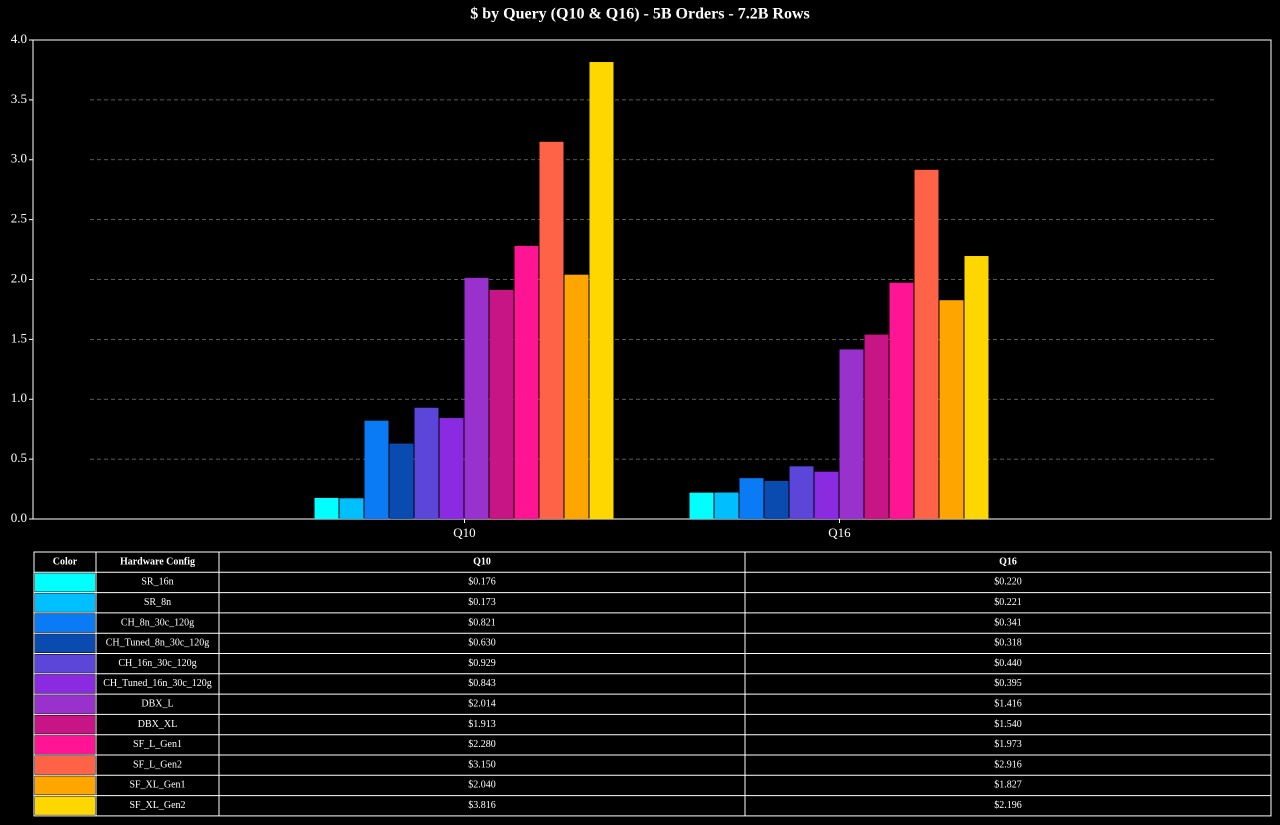 The image size is (1280, 825). What do you see at coordinates (482, 764) in the screenshot?
I see `table-value: $3.150` at bounding box center [482, 764].